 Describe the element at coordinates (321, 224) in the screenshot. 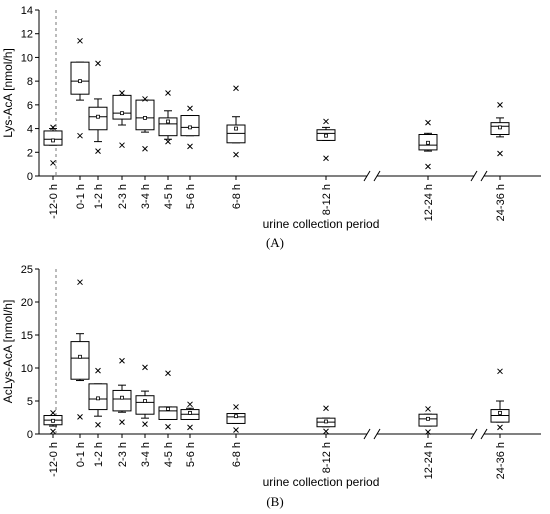

I see `x-axis-label: urine collection period` at that location.